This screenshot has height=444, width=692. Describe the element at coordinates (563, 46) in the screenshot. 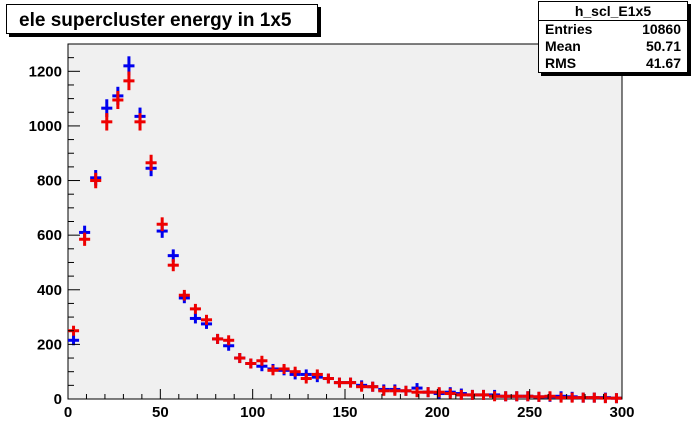

I see `stats-label: Mean` at that location.